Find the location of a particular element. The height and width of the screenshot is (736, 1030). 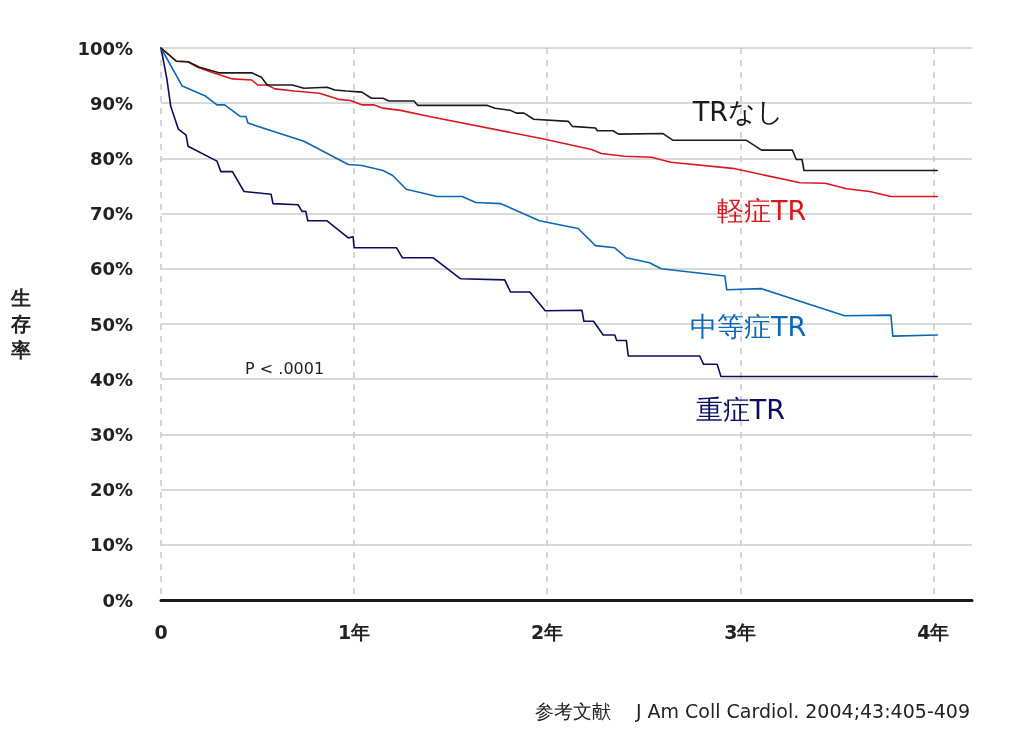

y-tick-label: 20% is located at coordinates (111, 490).